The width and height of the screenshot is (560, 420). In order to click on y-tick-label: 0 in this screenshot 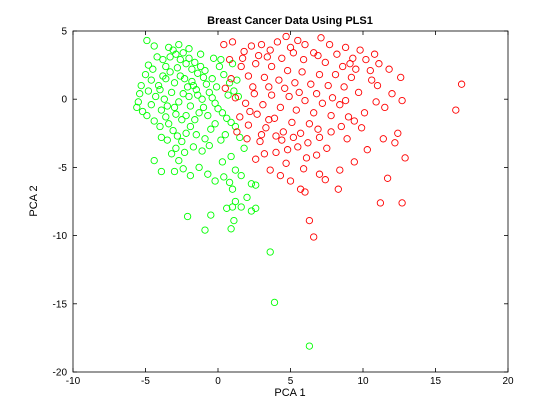, I will do `click(64, 100)`.